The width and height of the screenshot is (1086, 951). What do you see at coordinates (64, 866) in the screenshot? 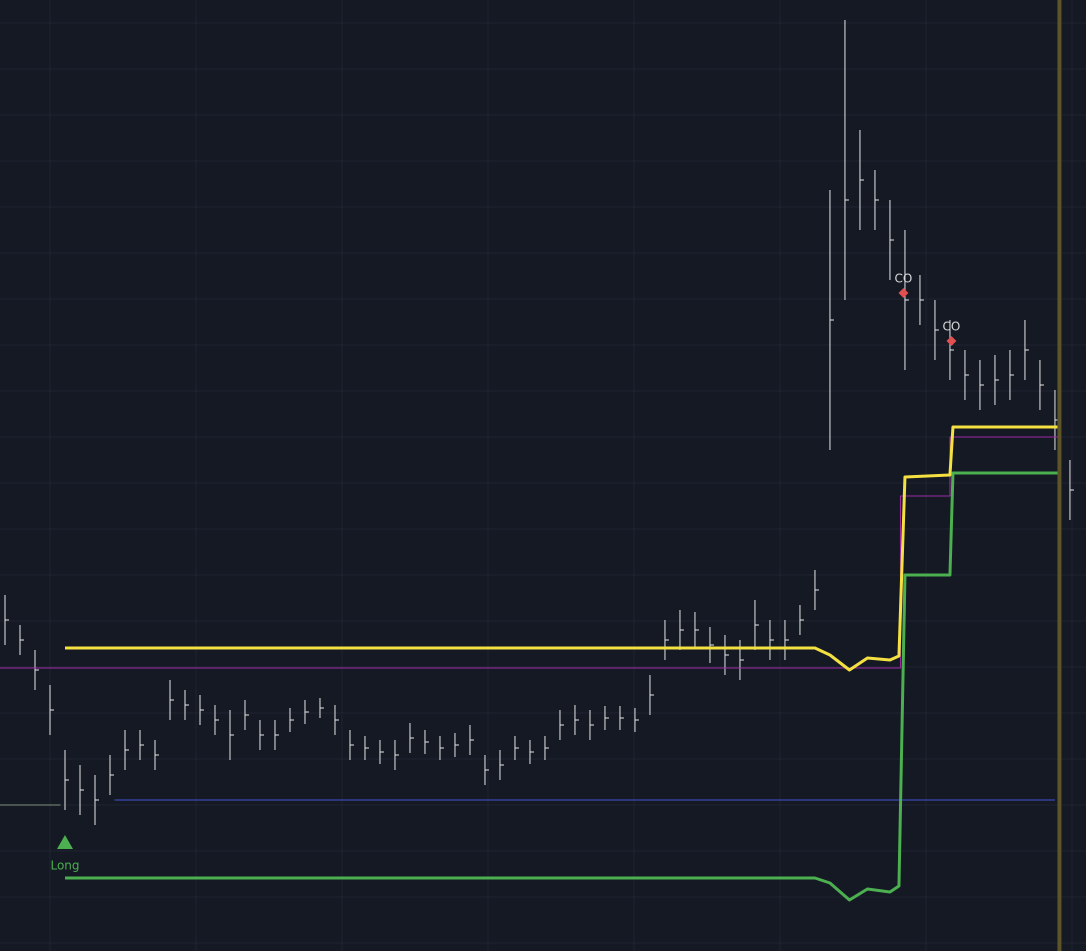
I see `signal-label: Long` at bounding box center [64, 866].